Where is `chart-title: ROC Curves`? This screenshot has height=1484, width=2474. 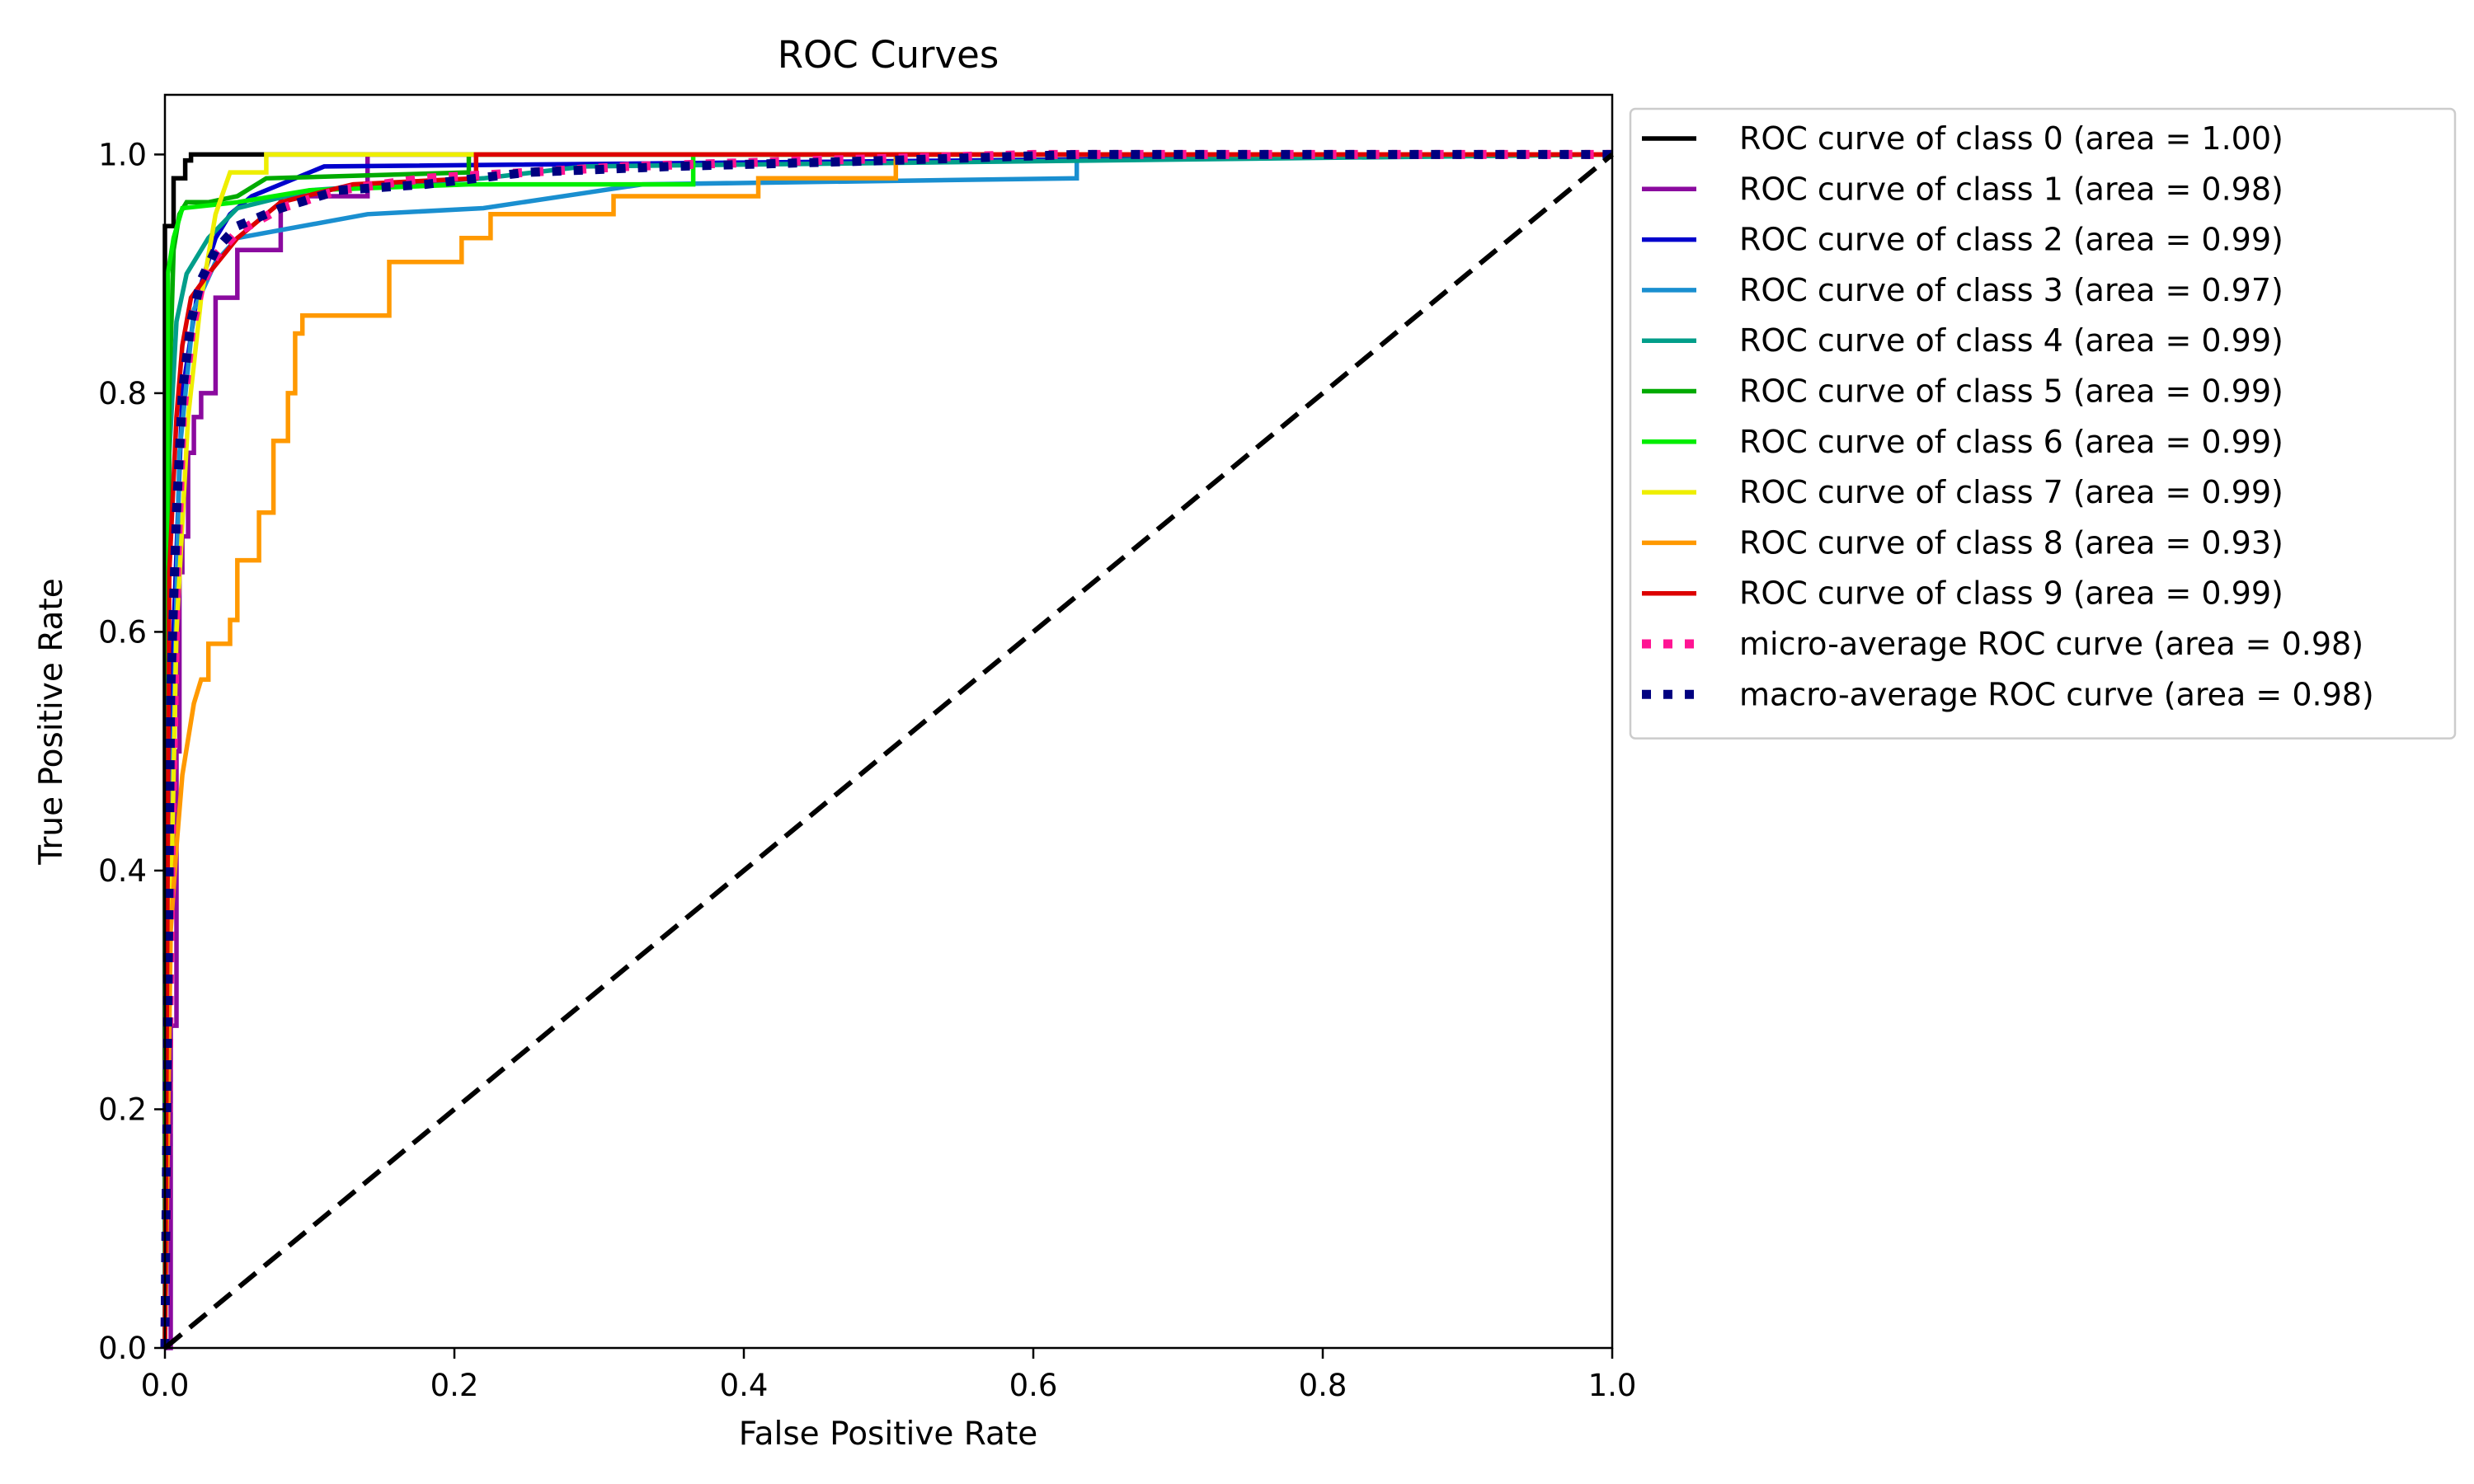 chart-title: ROC Curves is located at coordinates (888, 55).